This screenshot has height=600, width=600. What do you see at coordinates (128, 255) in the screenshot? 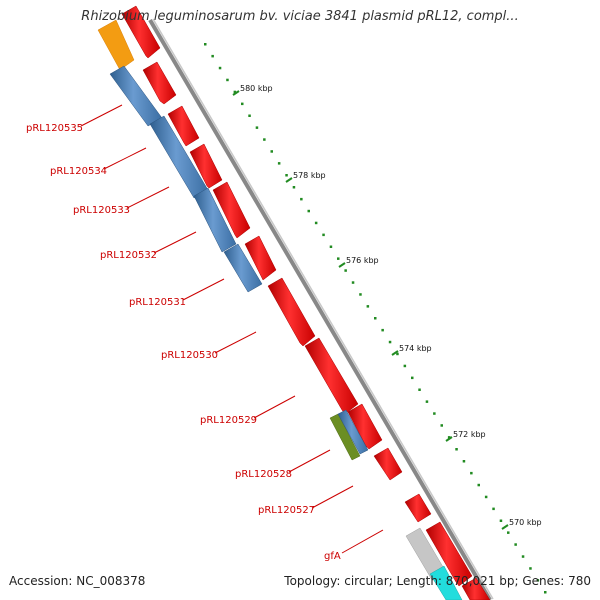
I see `gene-label: pRL120532` at bounding box center [128, 255].